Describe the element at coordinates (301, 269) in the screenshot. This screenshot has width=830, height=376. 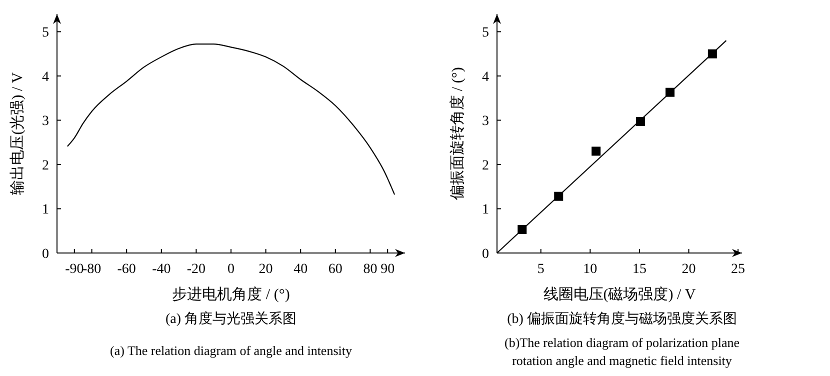
I see `x-tick-label: 40` at that location.